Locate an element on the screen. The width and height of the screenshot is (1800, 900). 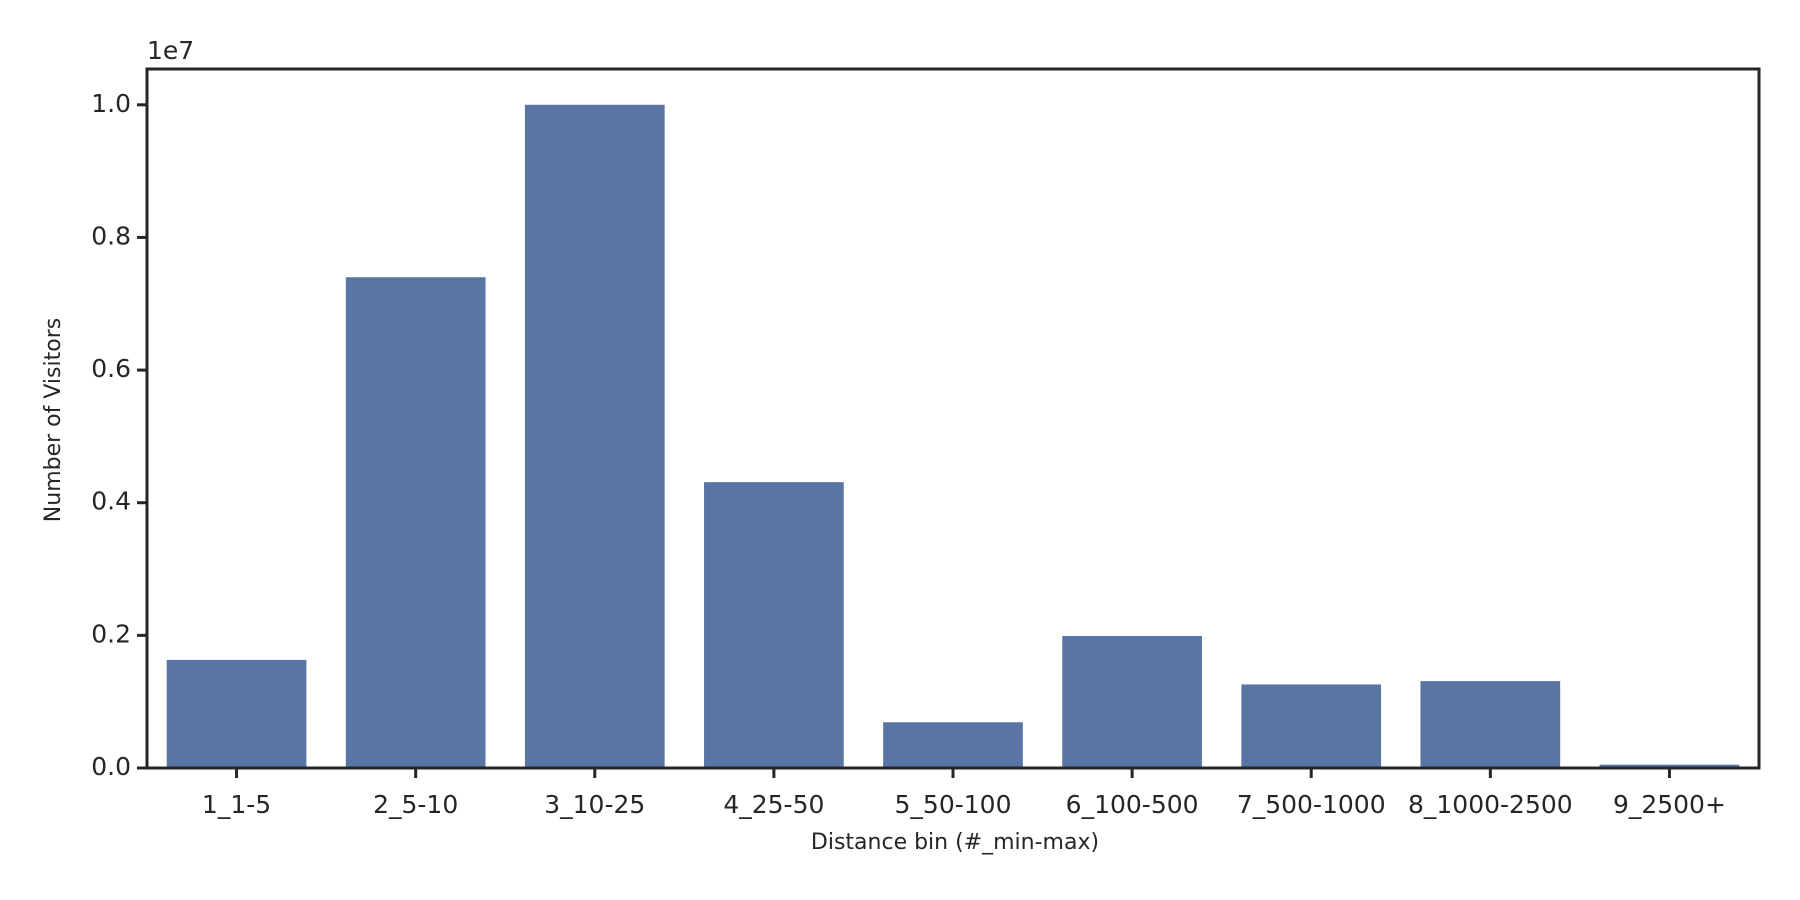
x-tick-label: 2_5-10 is located at coordinates (415, 804).